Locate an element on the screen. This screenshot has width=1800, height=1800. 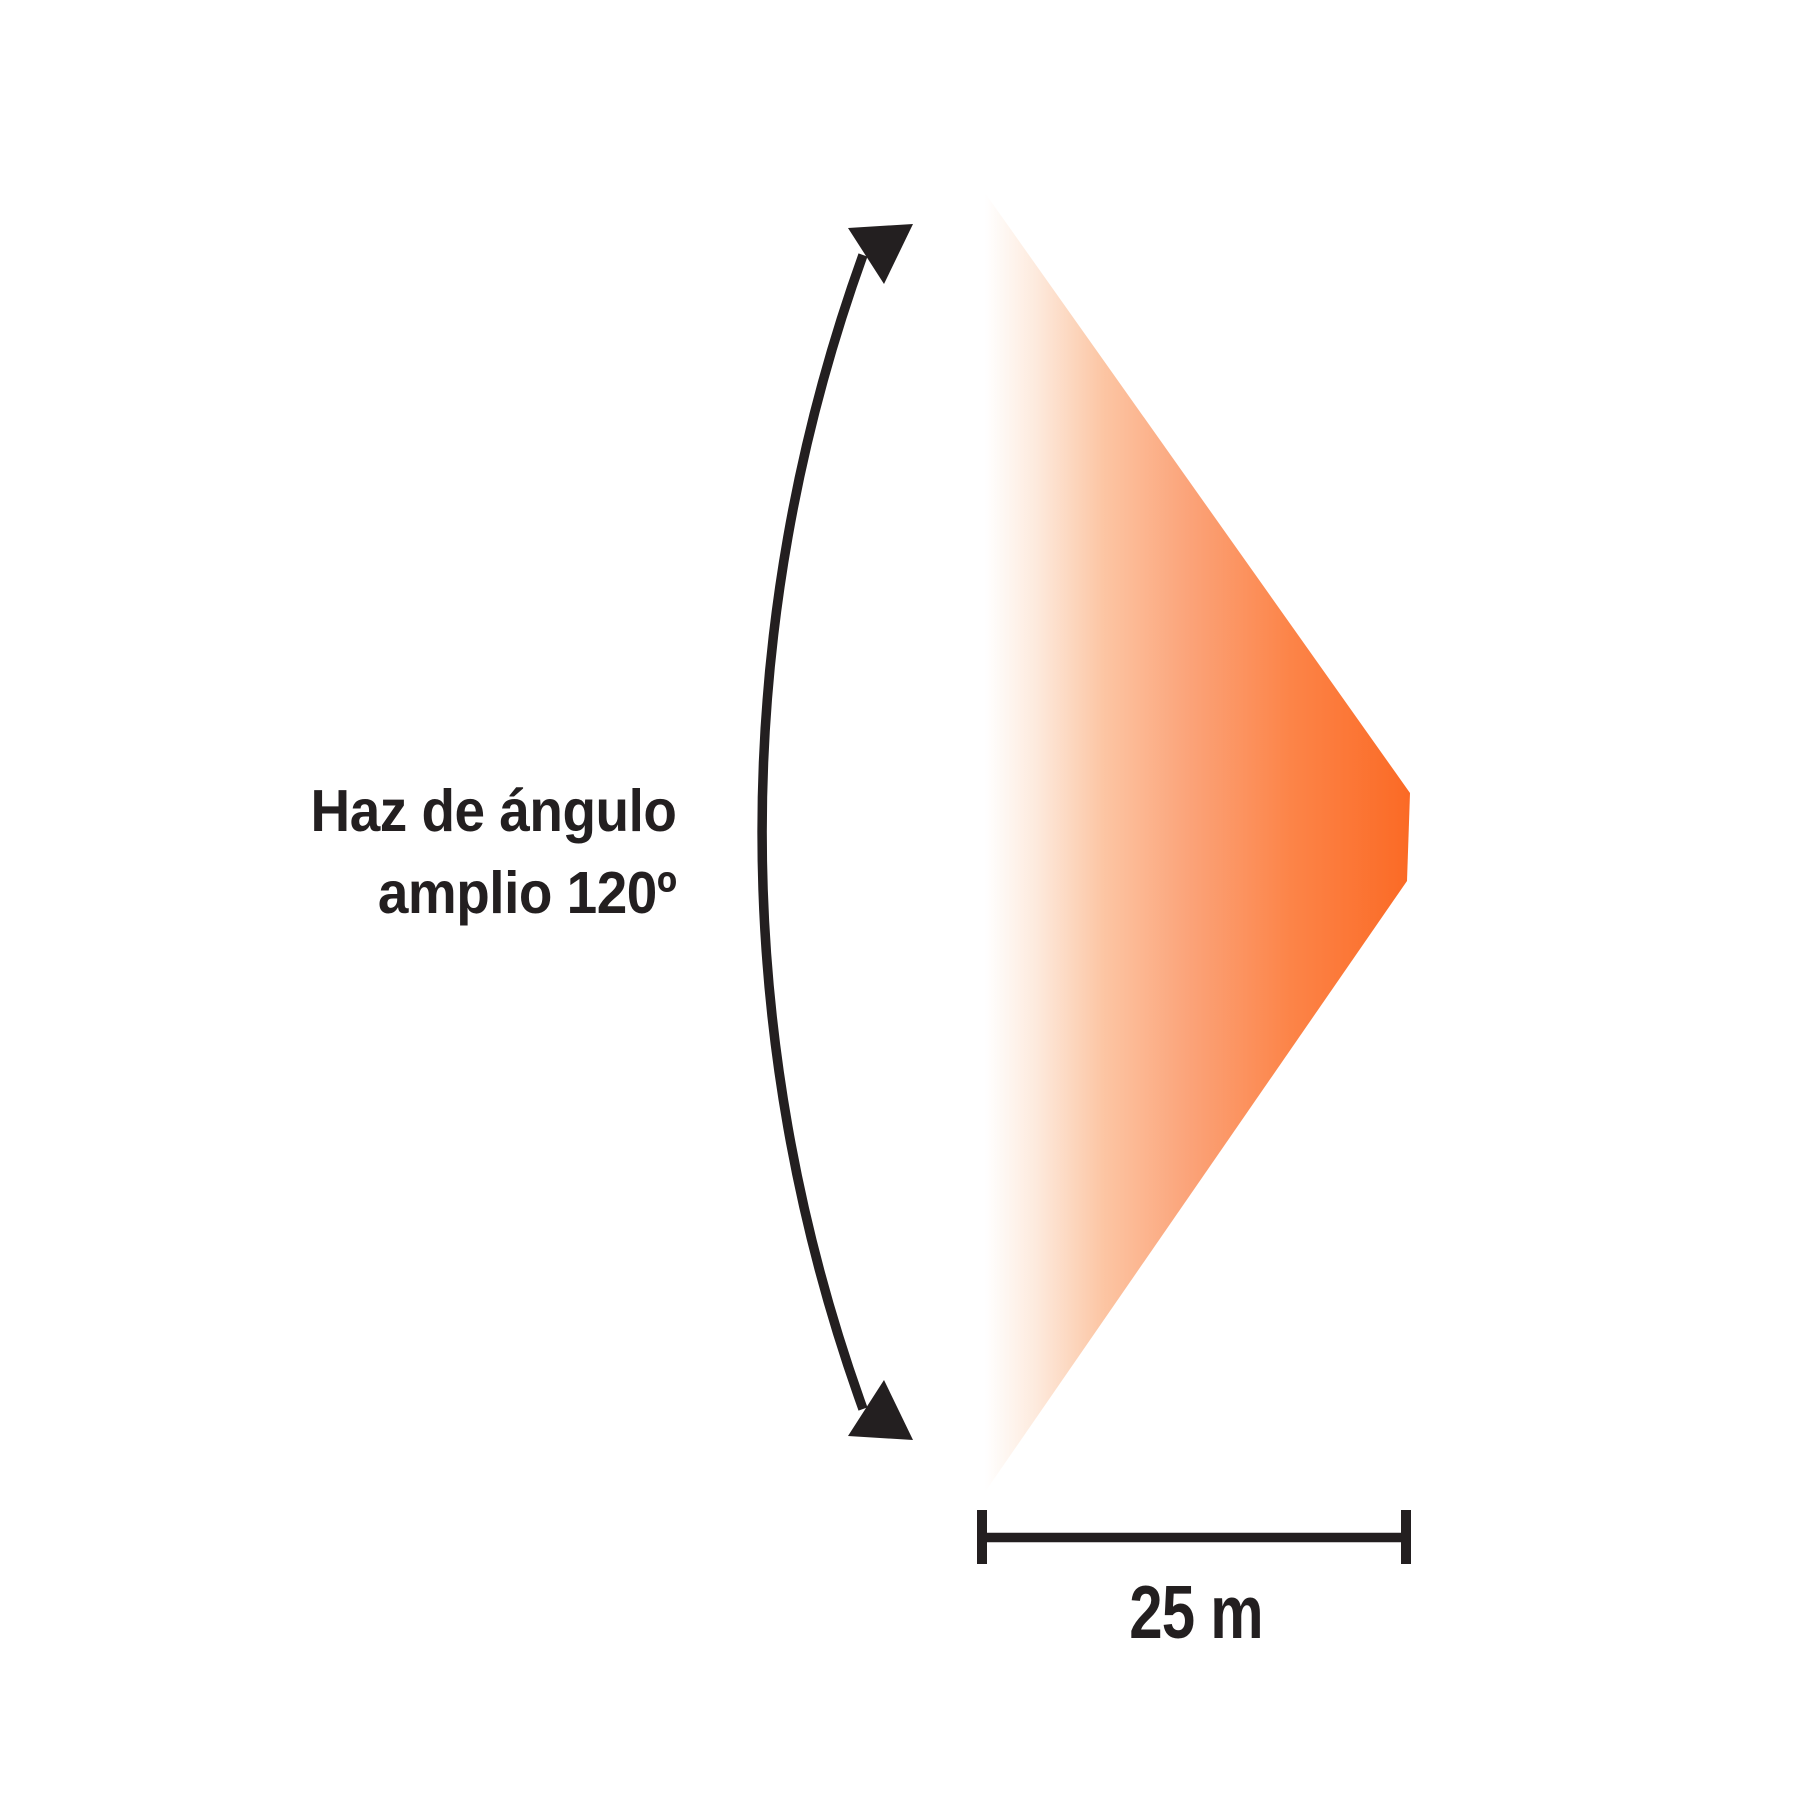
beam-angle-label-line1: Haz de ángulo is located at coordinates (493, 811).